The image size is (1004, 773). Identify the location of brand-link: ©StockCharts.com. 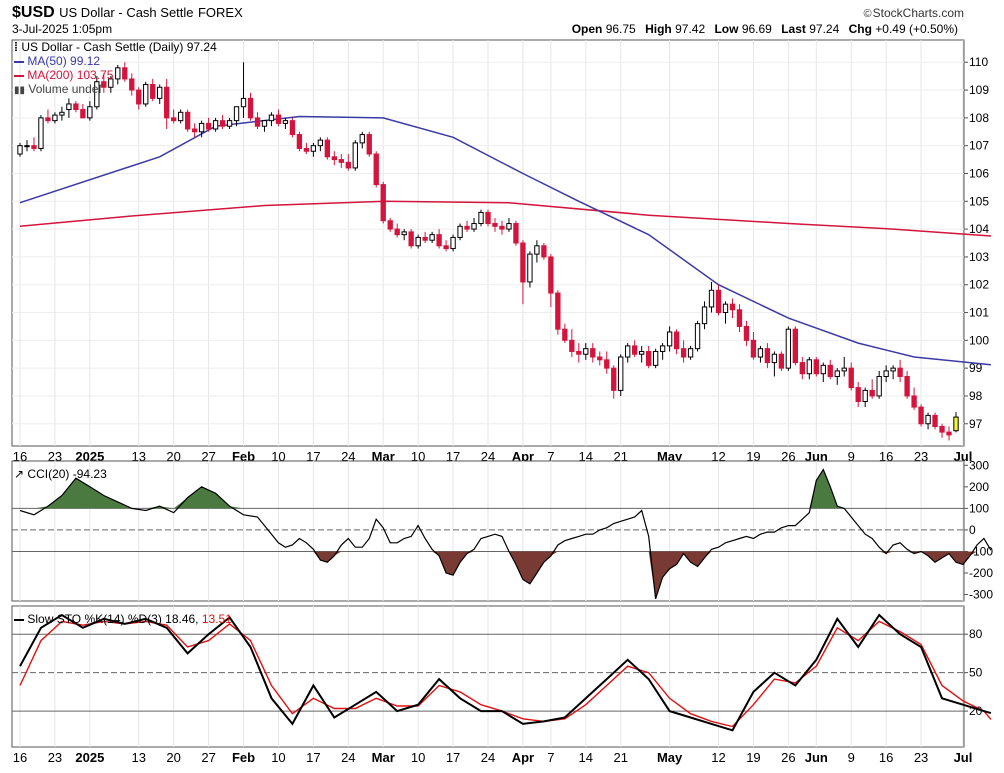
(914, 13).